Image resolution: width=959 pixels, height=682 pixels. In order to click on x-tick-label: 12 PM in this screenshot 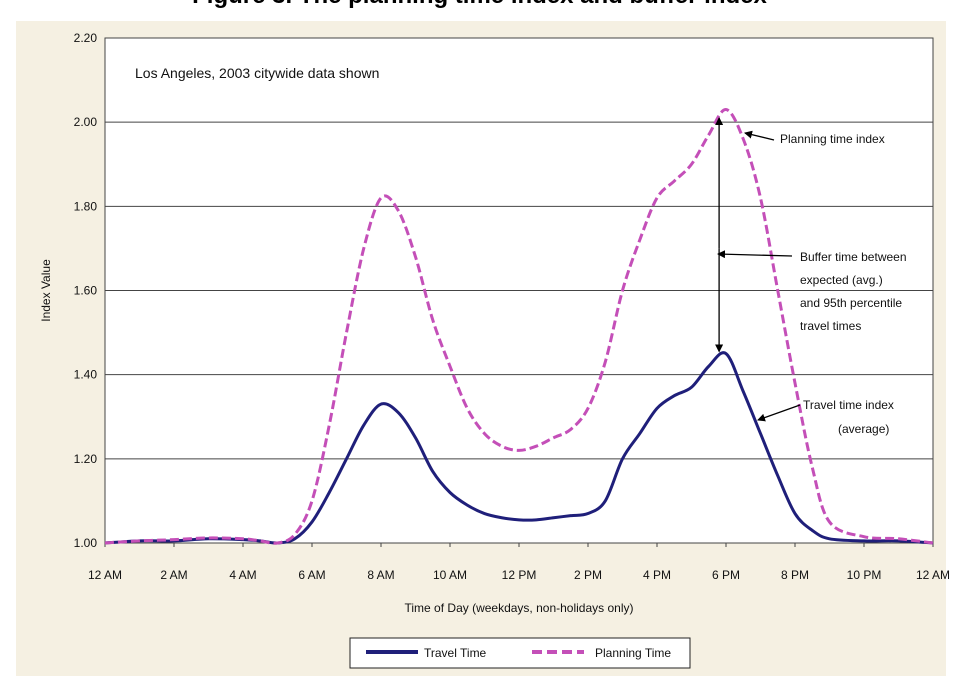, I will do `click(519, 575)`.